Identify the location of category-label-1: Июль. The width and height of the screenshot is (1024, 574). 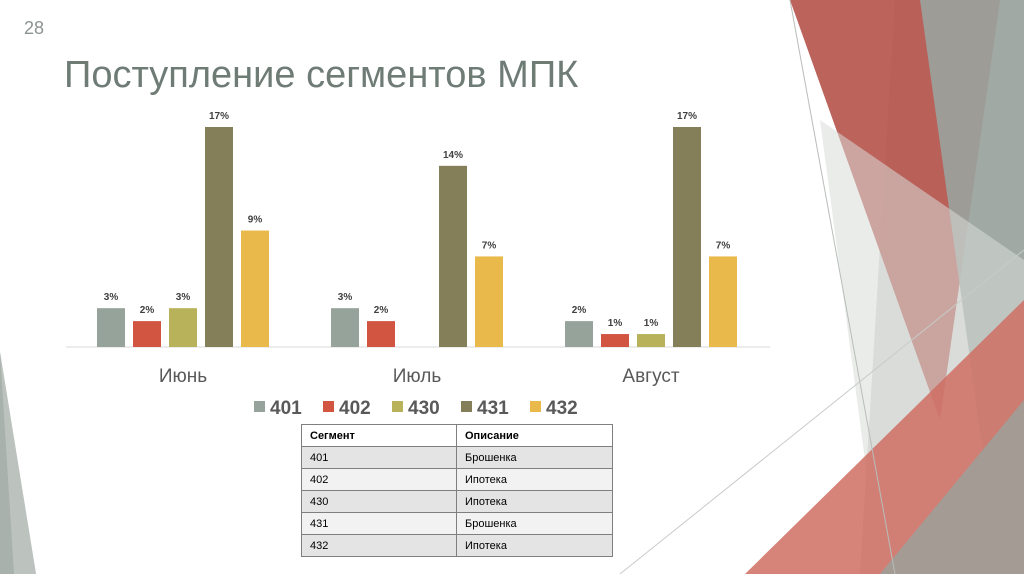
(417, 376).